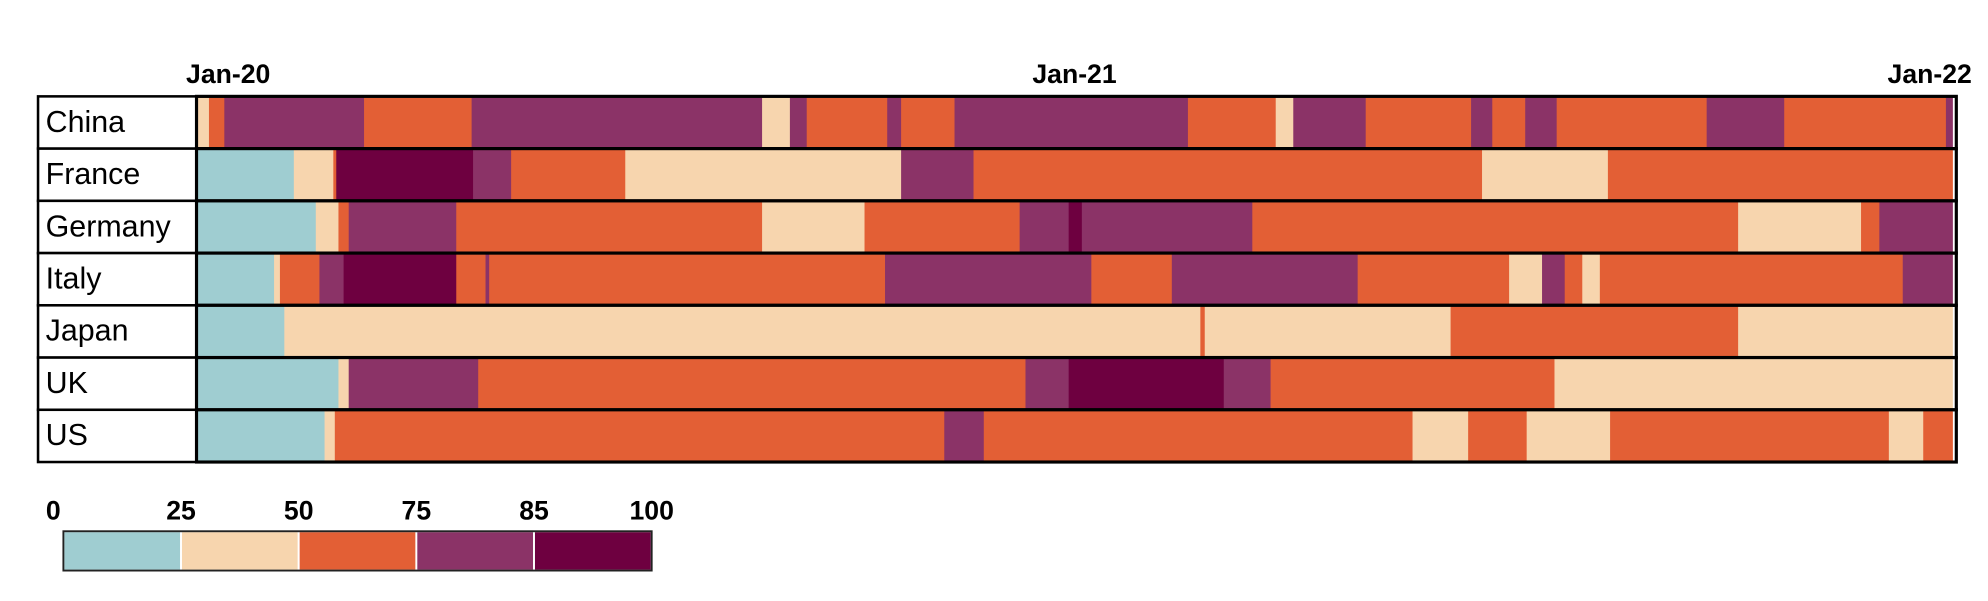  What do you see at coordinates (534, 510) in the screenshot?
I see `legend-tick-label: 85` at bounding box center [534, 510].